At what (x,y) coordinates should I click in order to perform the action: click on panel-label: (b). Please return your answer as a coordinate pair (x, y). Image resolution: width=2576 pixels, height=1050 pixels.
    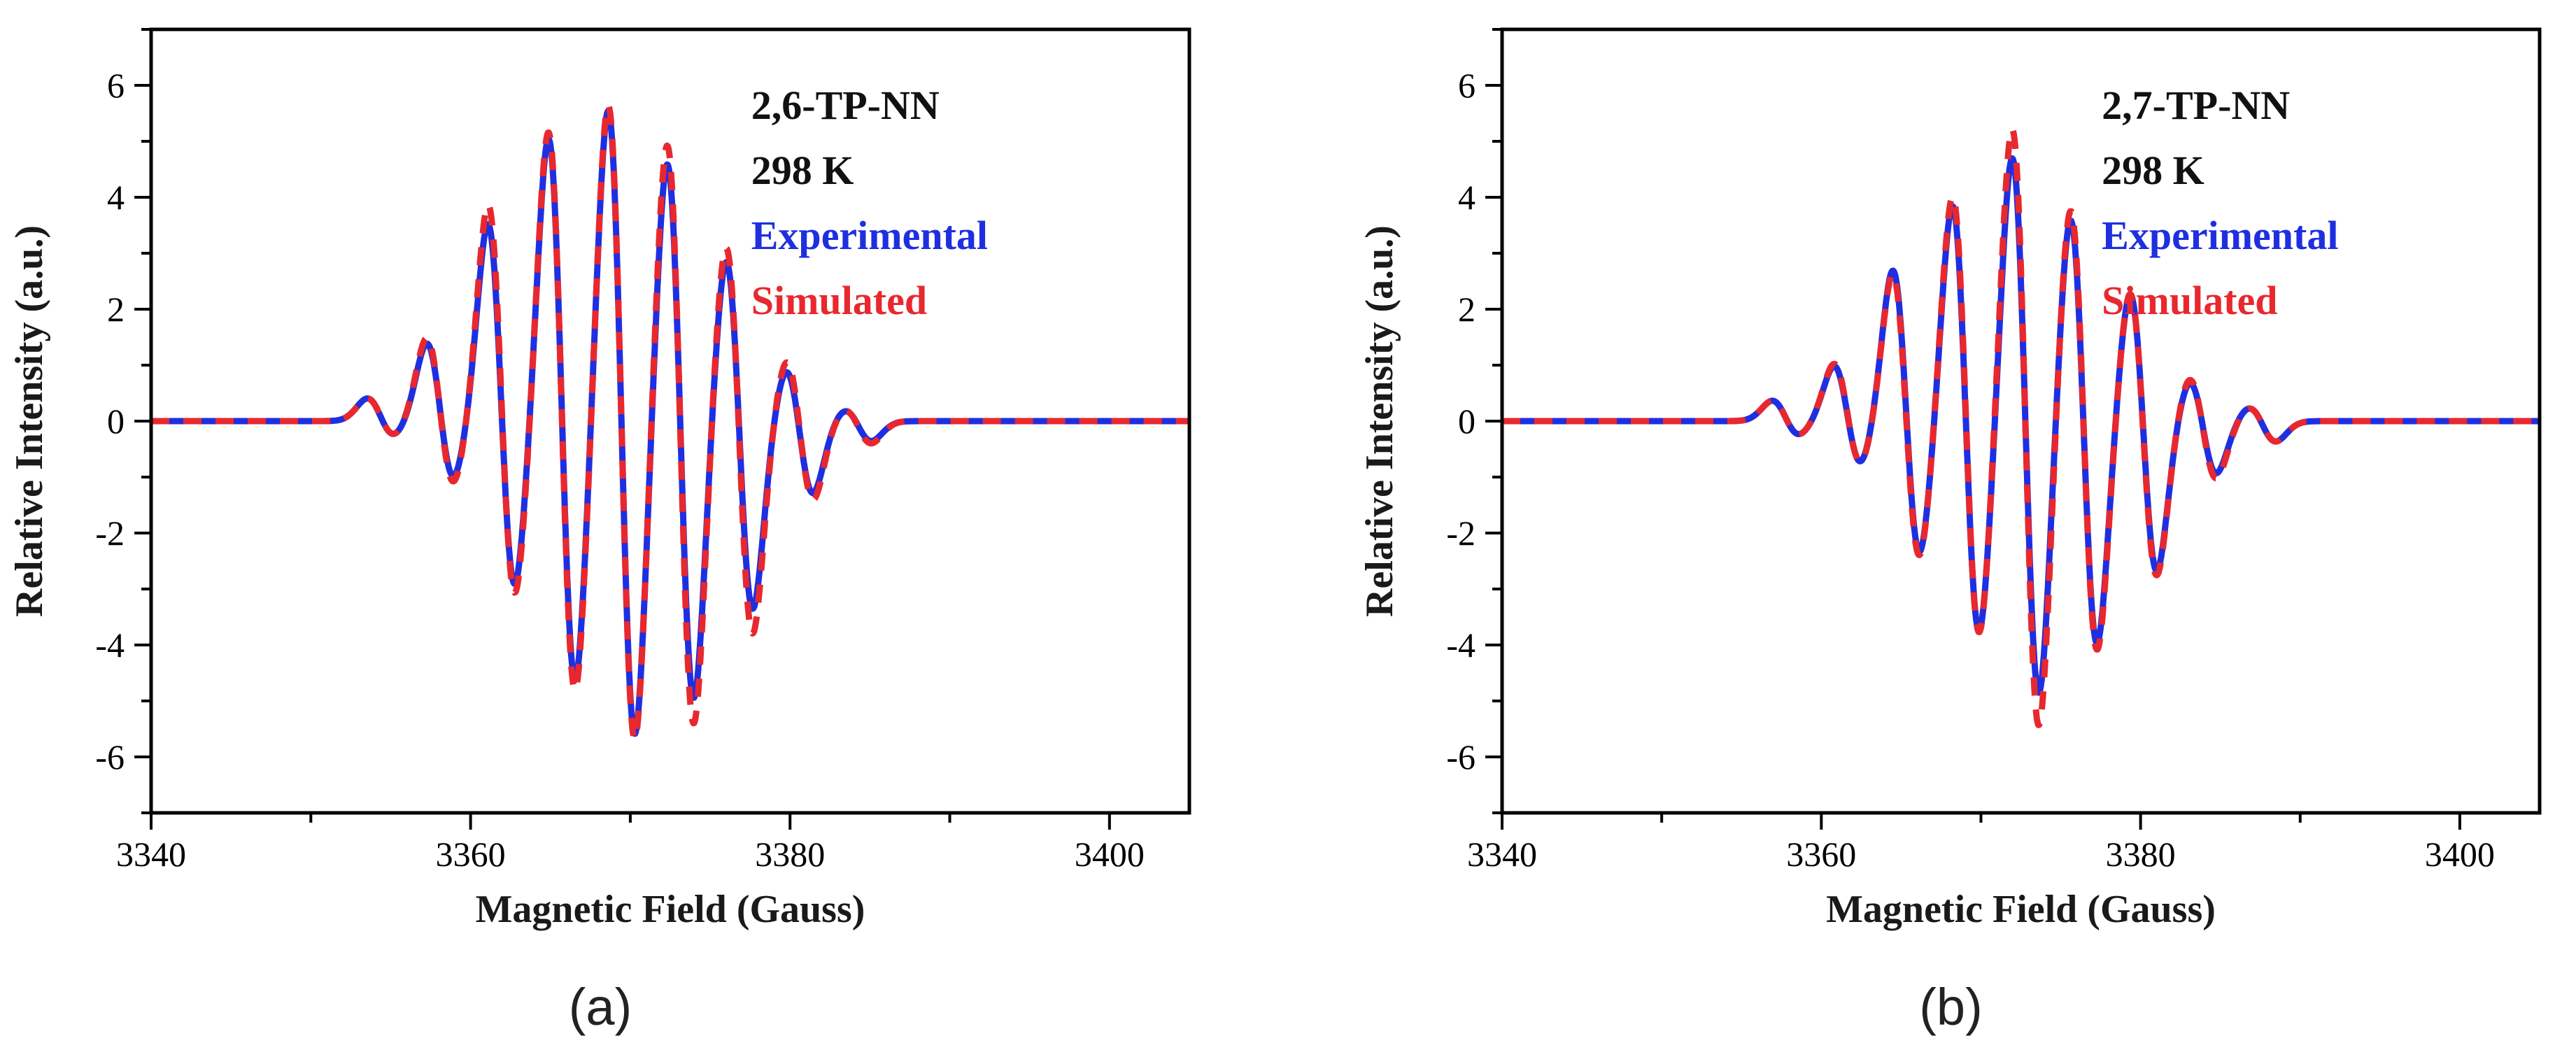
    Looking at the image, I should click on (1950, 1007).